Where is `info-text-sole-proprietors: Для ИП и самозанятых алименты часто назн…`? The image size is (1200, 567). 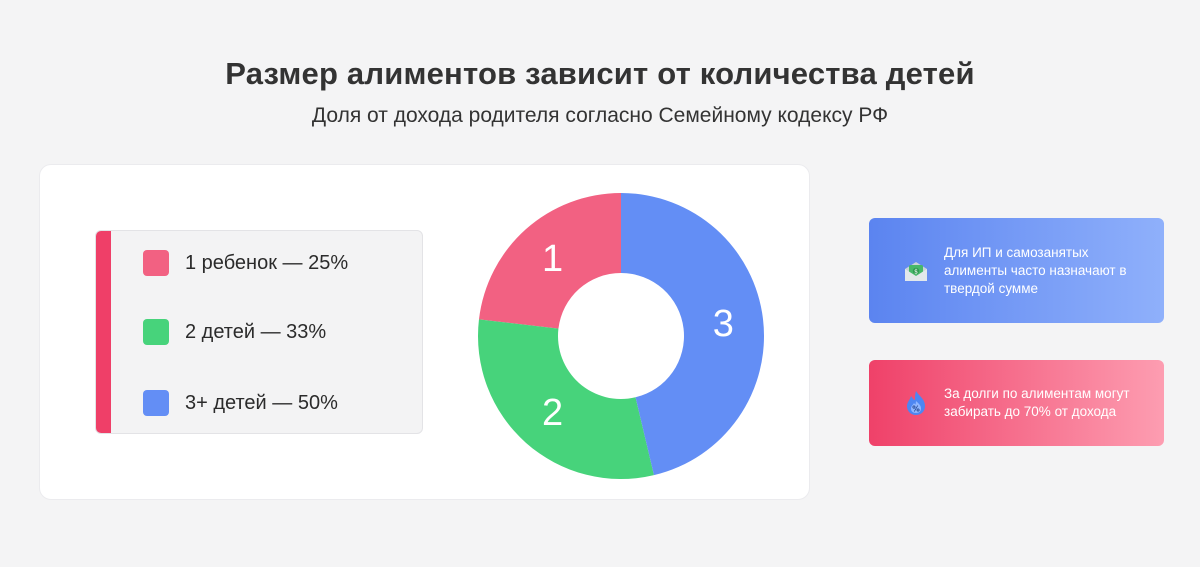 info-text-sole-proprietors: Для ИП и самозанятых алименты часто назн… is located at coordinates (1035, 270).